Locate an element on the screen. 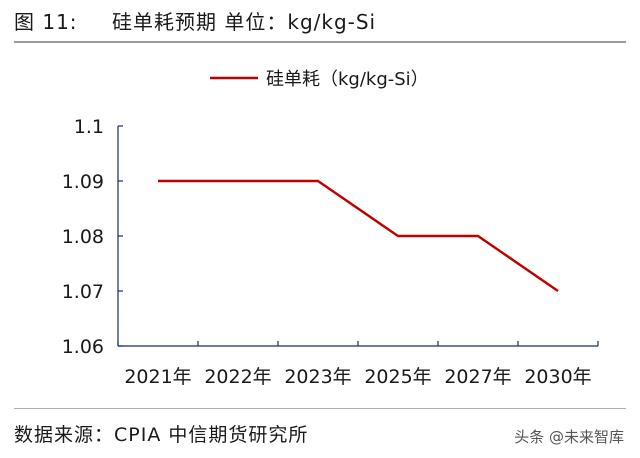  figure-title: 硅单耗预期 单位：kg/kg-Si is located at coordinates (244, 22).